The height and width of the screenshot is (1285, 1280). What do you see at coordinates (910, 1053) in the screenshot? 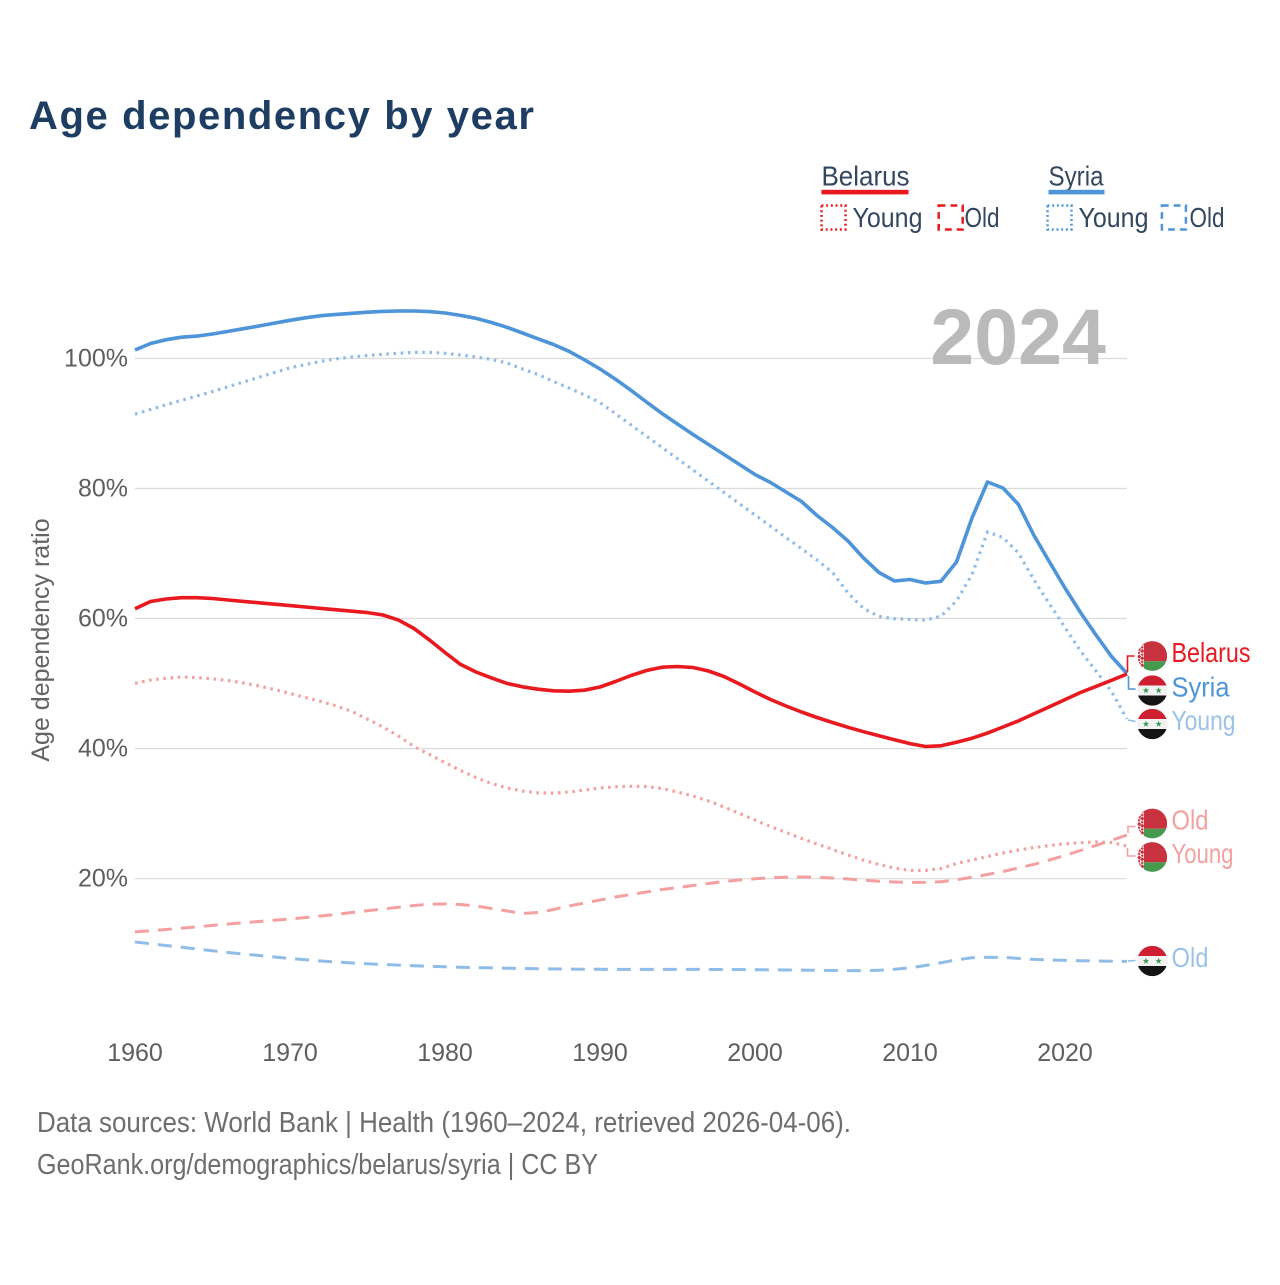
I see `svg-text: 2010` at bounding box center [910, 1053].